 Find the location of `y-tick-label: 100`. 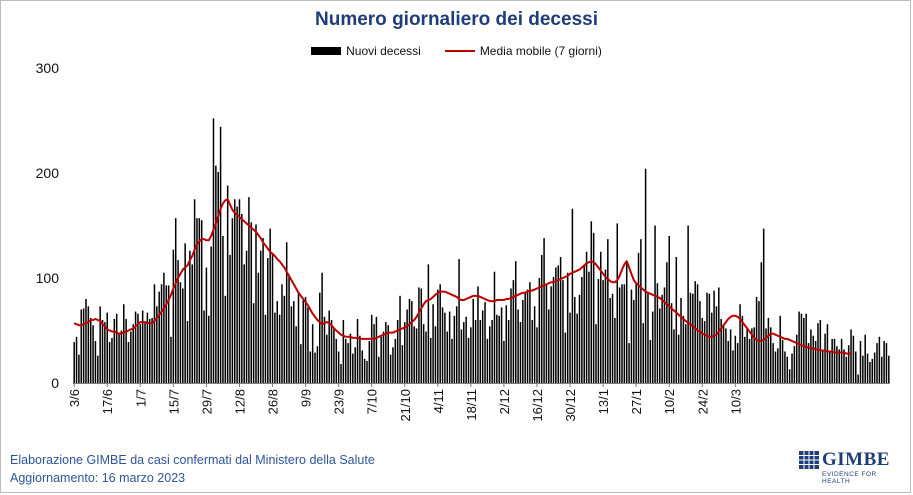

y-tick-label: 100 is located at coordinates (48, 278).